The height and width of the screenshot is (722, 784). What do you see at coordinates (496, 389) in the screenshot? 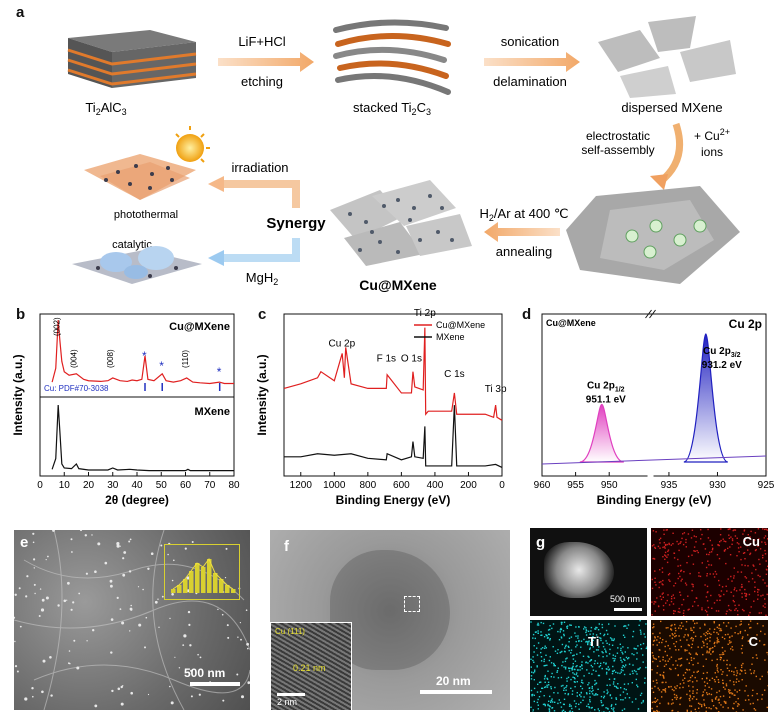
I see `xps-peak-label: Ti 3p` at bounding box center [496, 389].